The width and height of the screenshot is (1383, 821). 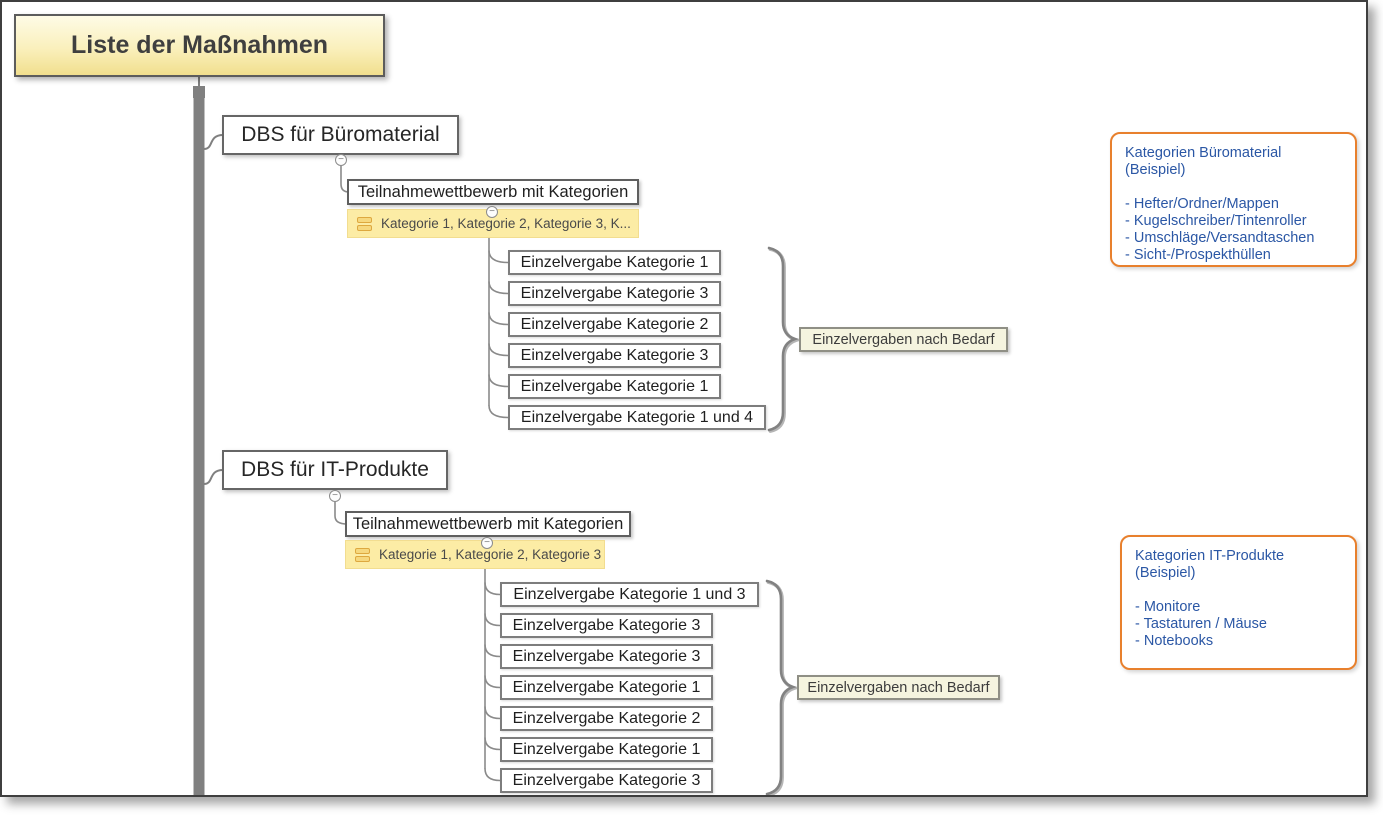 I want to click on root-topic-label: Liste der Maßnahmen, so click(x=199, y=45).